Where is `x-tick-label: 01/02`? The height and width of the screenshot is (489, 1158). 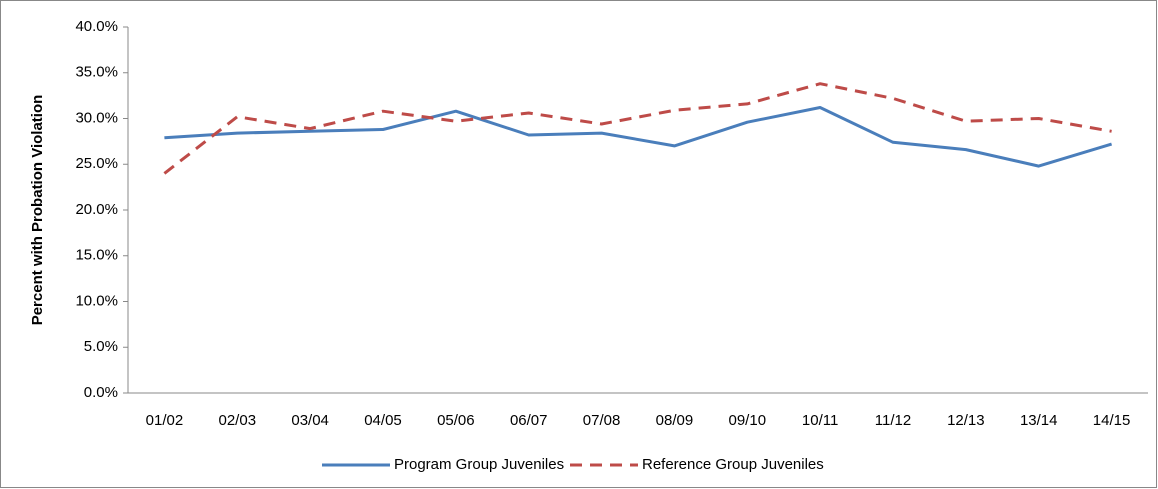 x-tick-label: 01/02 is located at coordinates (165, 420).